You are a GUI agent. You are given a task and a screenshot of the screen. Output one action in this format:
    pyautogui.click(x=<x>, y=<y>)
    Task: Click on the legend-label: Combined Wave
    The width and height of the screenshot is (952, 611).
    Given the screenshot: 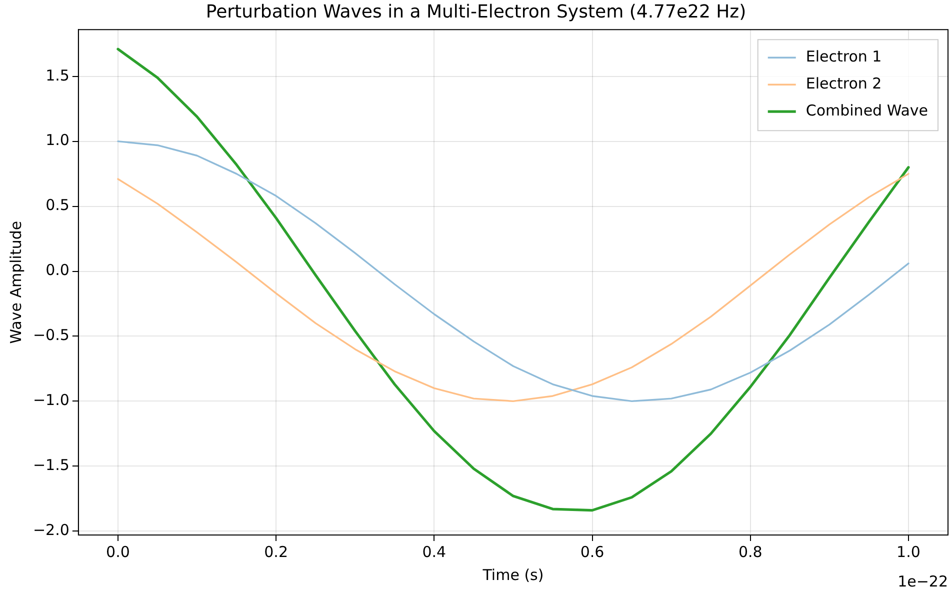 What is the action you would take?
    pyautogui.click(x=867, y=110)
    